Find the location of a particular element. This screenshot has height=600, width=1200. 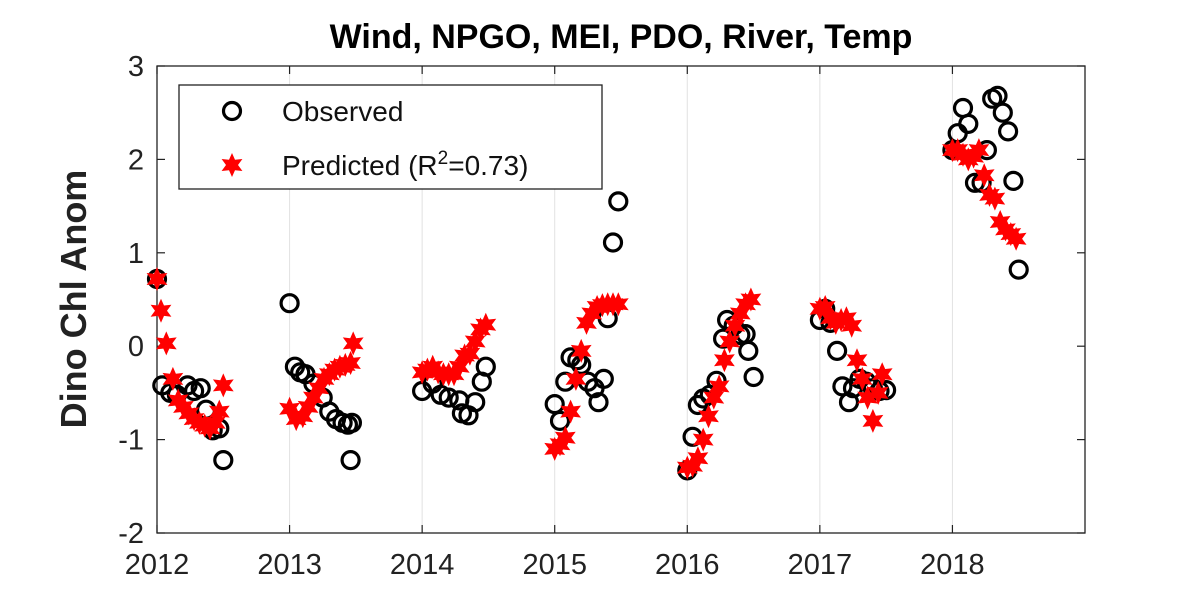

y-axis-label: Dino Chl Anom is located at coordinates (73, 299).